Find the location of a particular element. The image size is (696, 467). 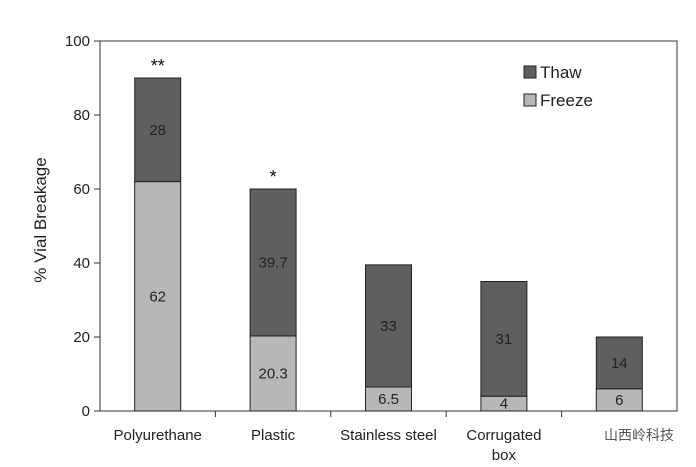

y-tick-label: 100 is located at coordinates (77, 41).